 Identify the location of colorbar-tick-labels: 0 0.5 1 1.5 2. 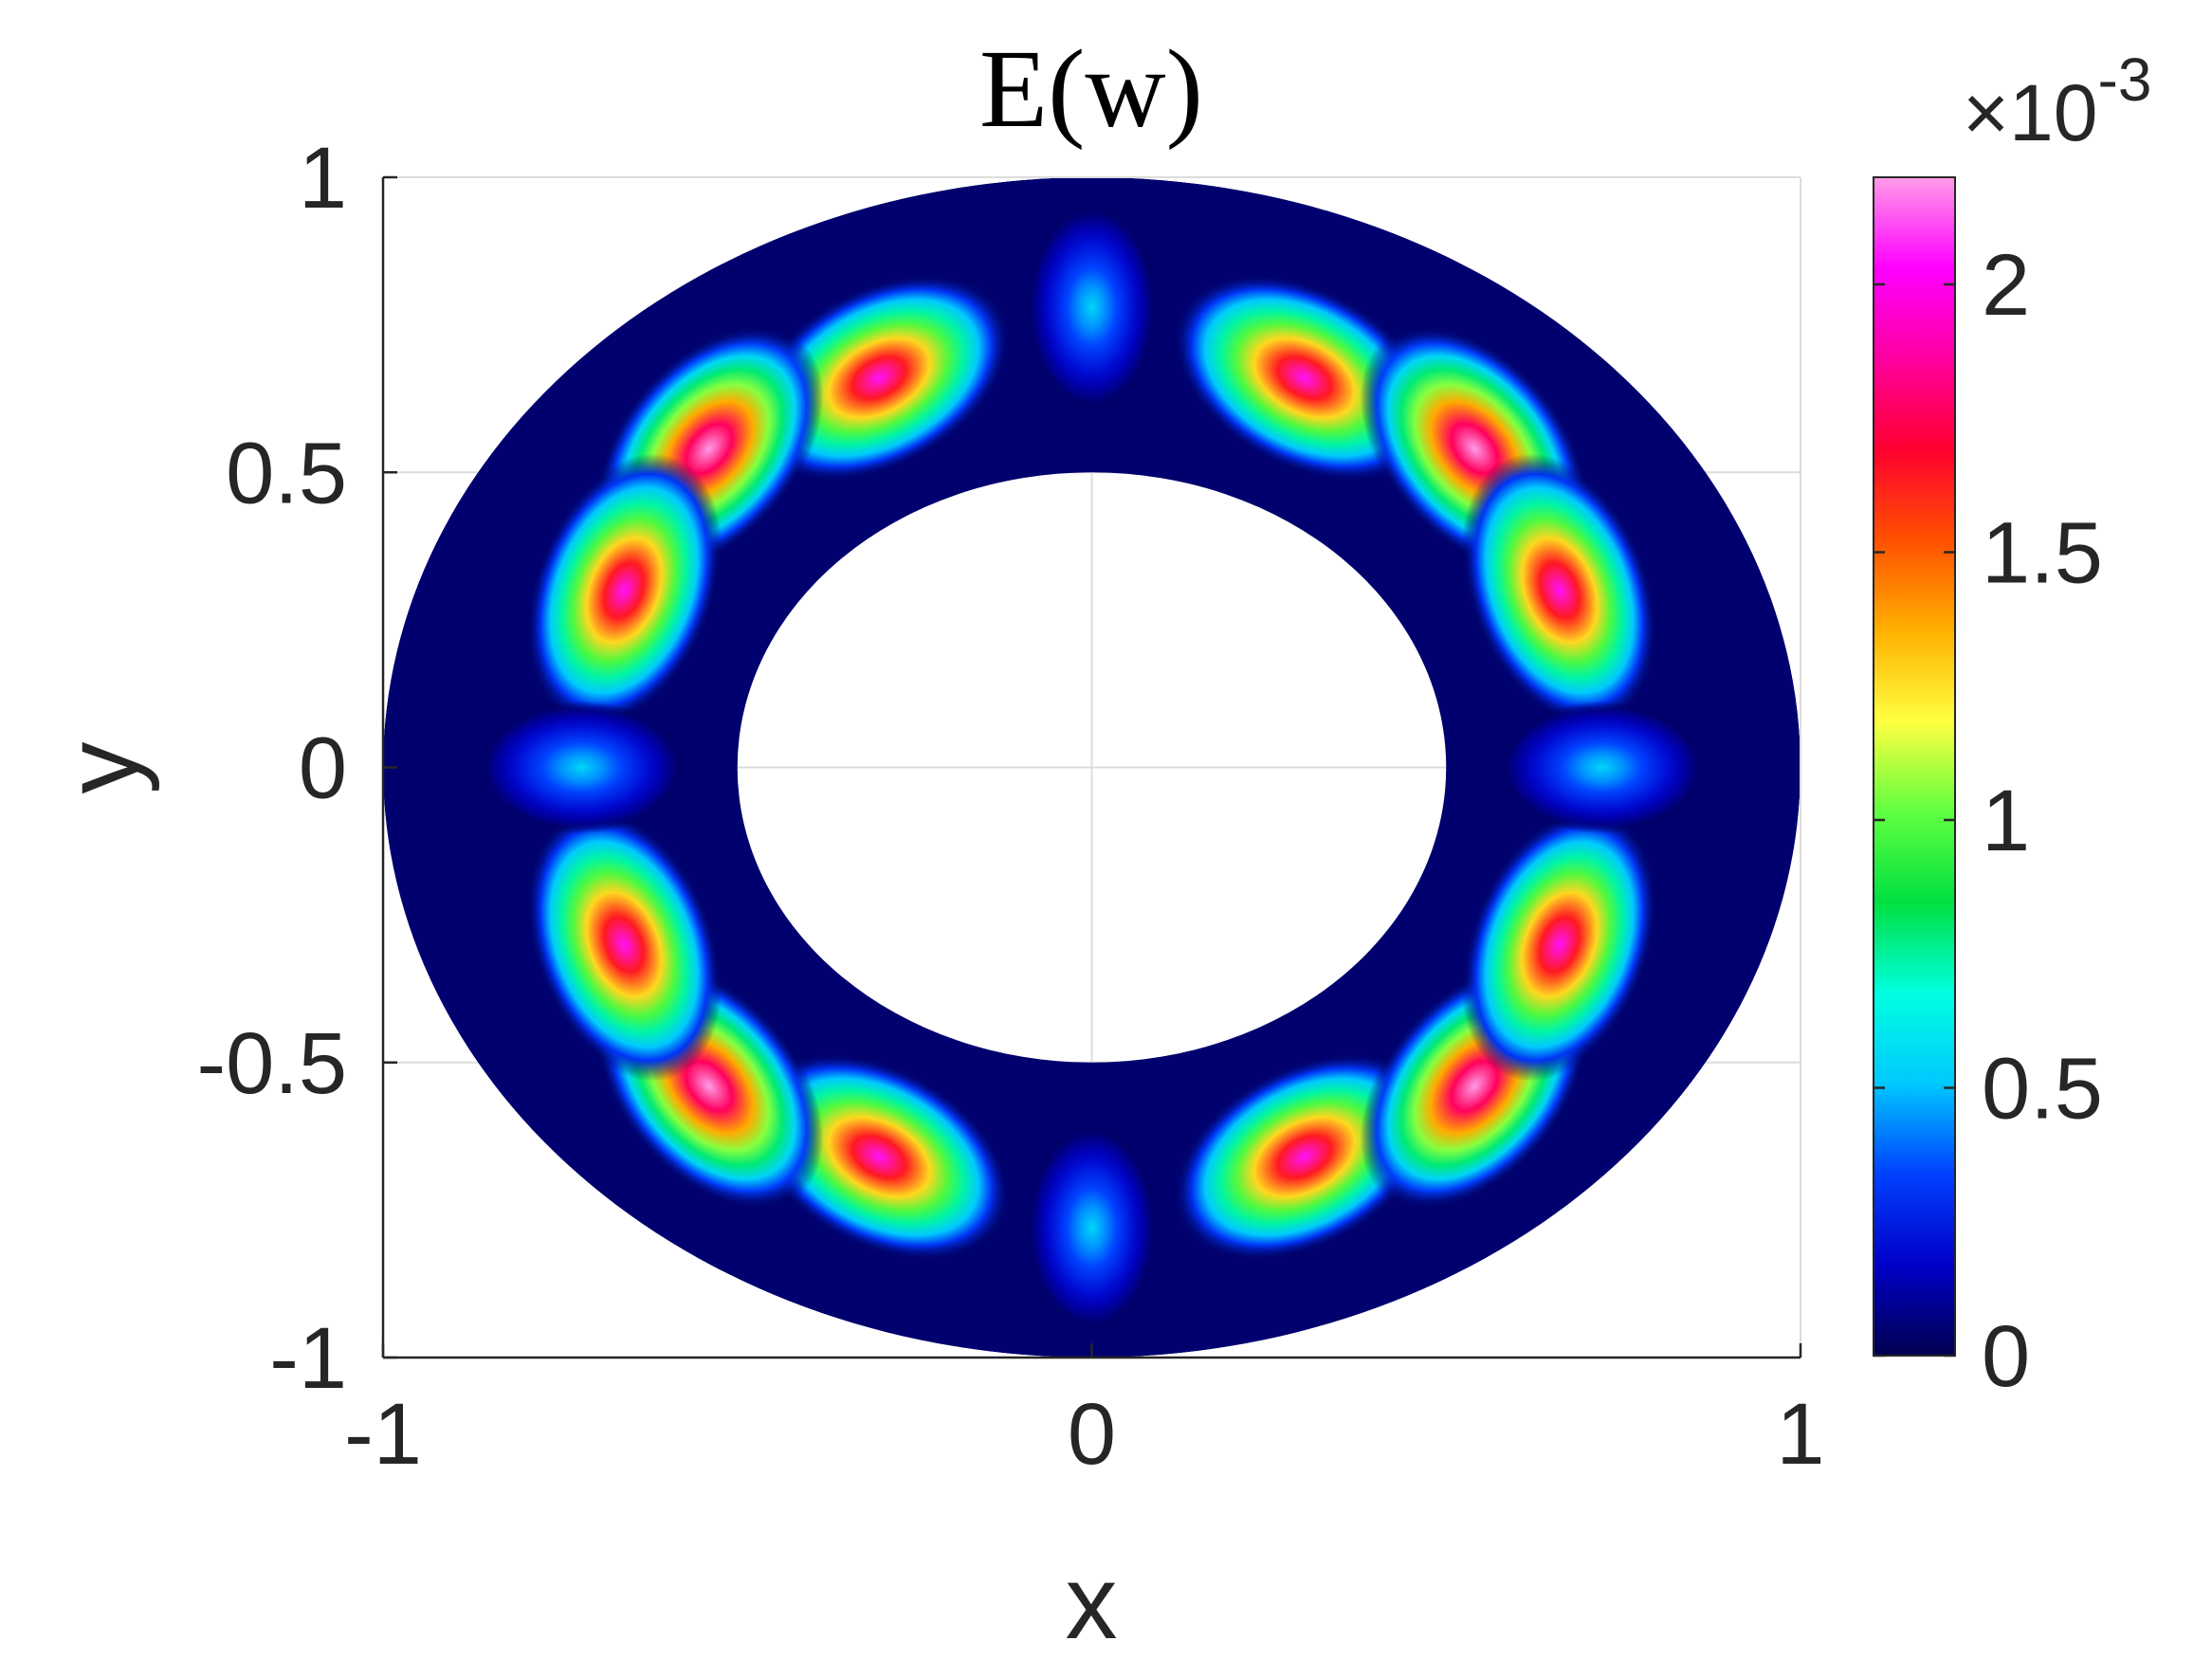
(2042, 821).